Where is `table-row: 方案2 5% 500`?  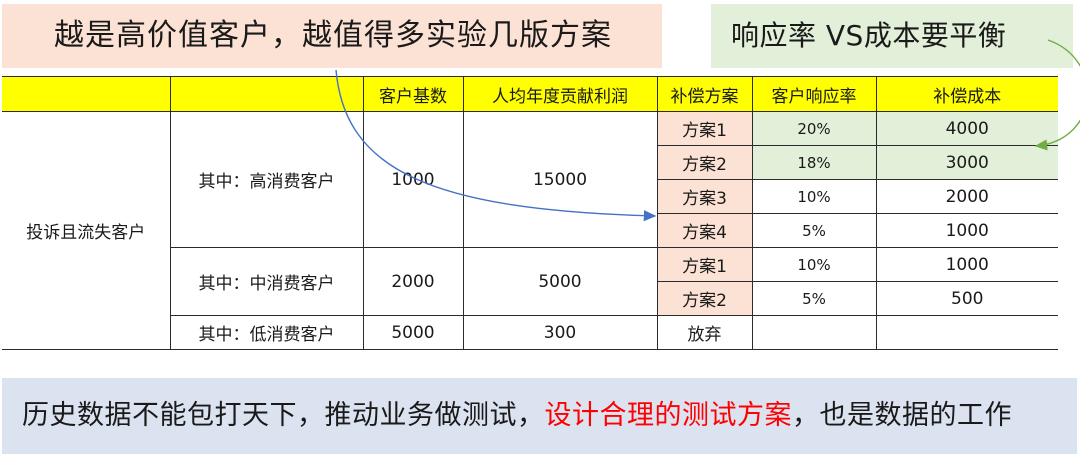
table-row: 方案2 5% 500 is located at coordinates (530, 298).